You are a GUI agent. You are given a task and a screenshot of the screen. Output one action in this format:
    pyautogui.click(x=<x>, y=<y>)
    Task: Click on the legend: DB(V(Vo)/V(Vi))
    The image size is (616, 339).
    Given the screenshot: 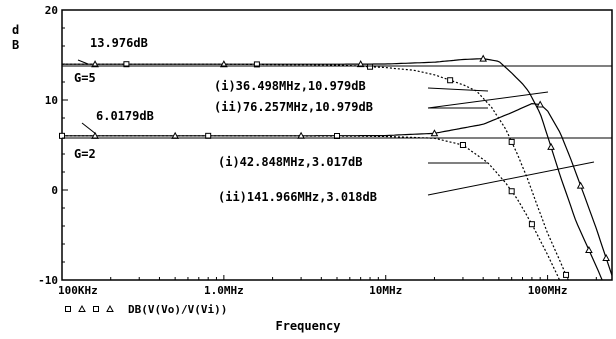 What is the action you would take?
    pyautogui.click(x=146, y=309)
    